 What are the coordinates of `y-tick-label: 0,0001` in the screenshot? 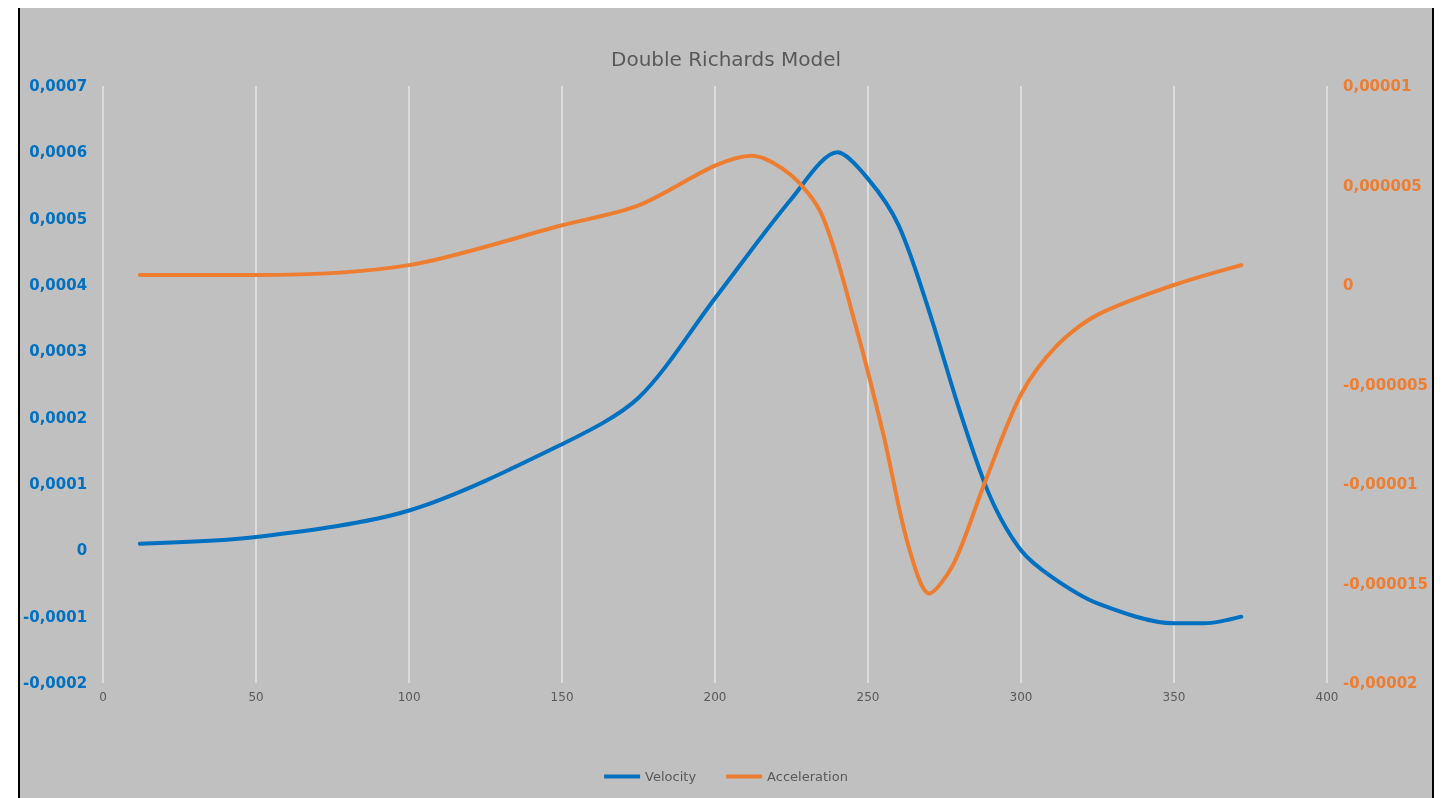 It's located at (58, 484).